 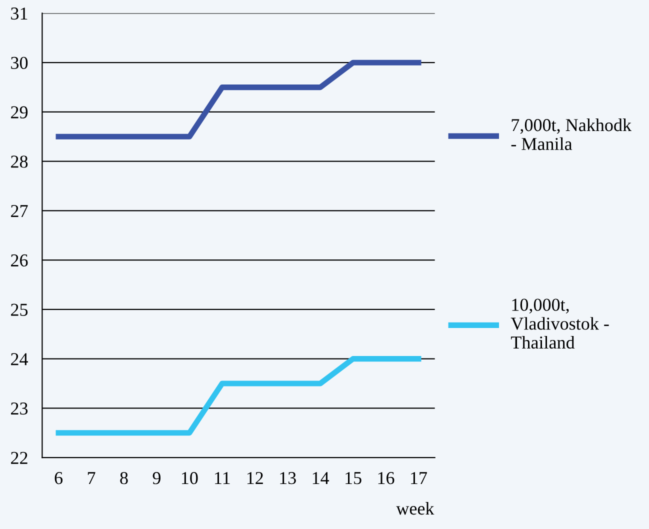 What do you see at coordinates (222, 478) in the screenshot?
I see `x-tick-label: 11` at bounding box center [222, 478].